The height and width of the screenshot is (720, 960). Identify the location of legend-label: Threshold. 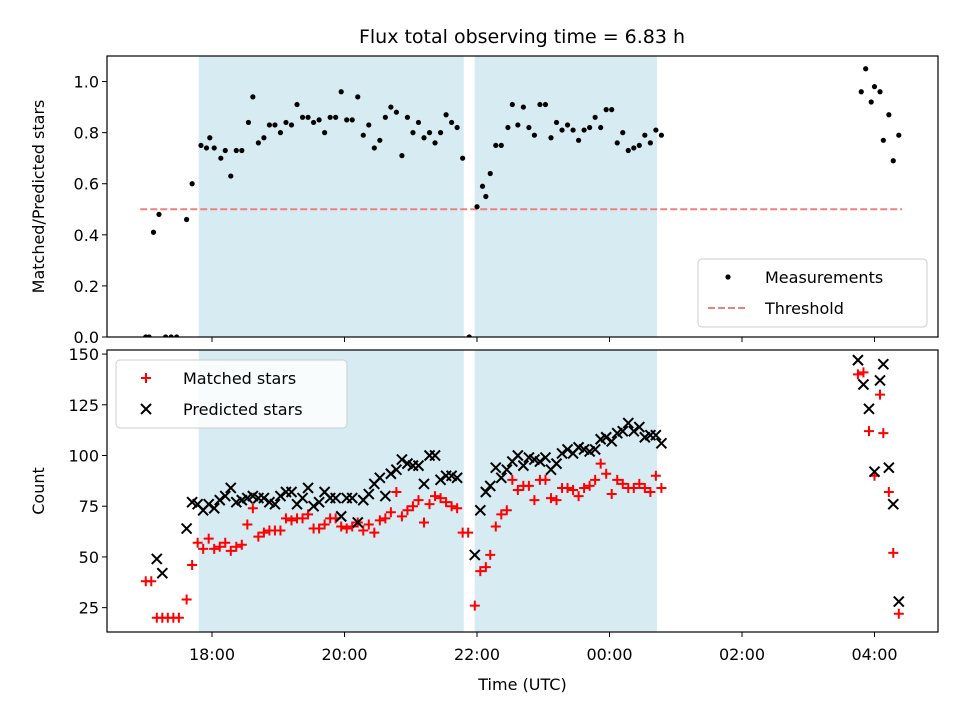
(804, 308).